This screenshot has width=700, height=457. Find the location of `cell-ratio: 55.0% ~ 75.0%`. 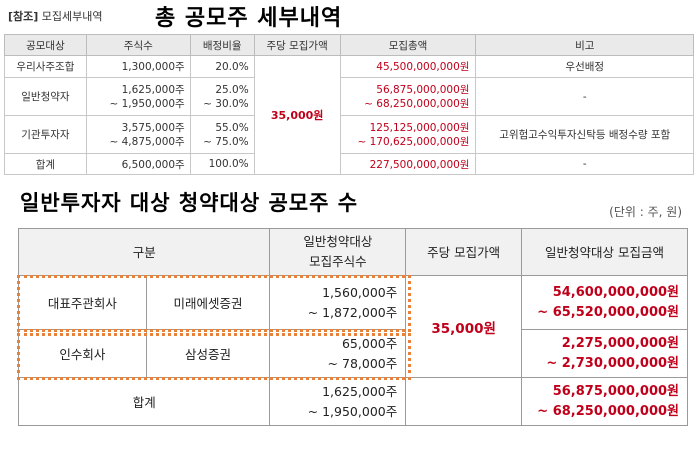

cell-ratio: 55.0% ~ 75.0% is located at coordinates (222, 134).